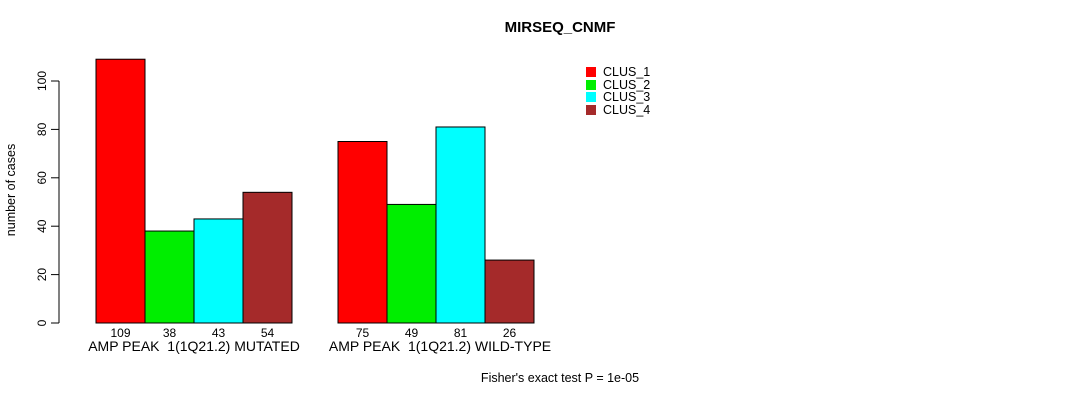 The width and height of the screenshot is (1090, 400). Describe the element at coordinates (120, 333) in the screenshot. I see `bar-value-label: 109` at that location.